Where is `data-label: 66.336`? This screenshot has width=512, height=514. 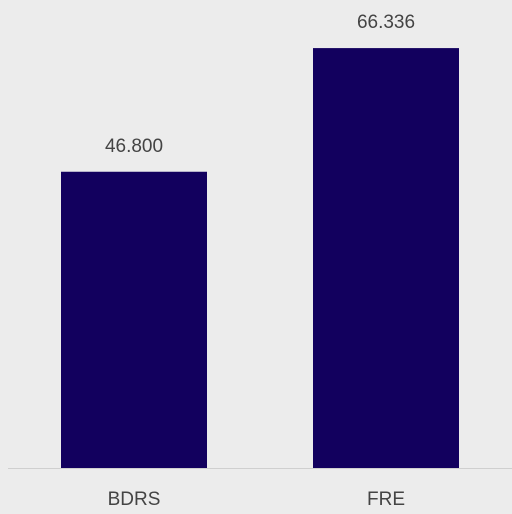
data-label: 66.336 is located at coordinates (386, 22).